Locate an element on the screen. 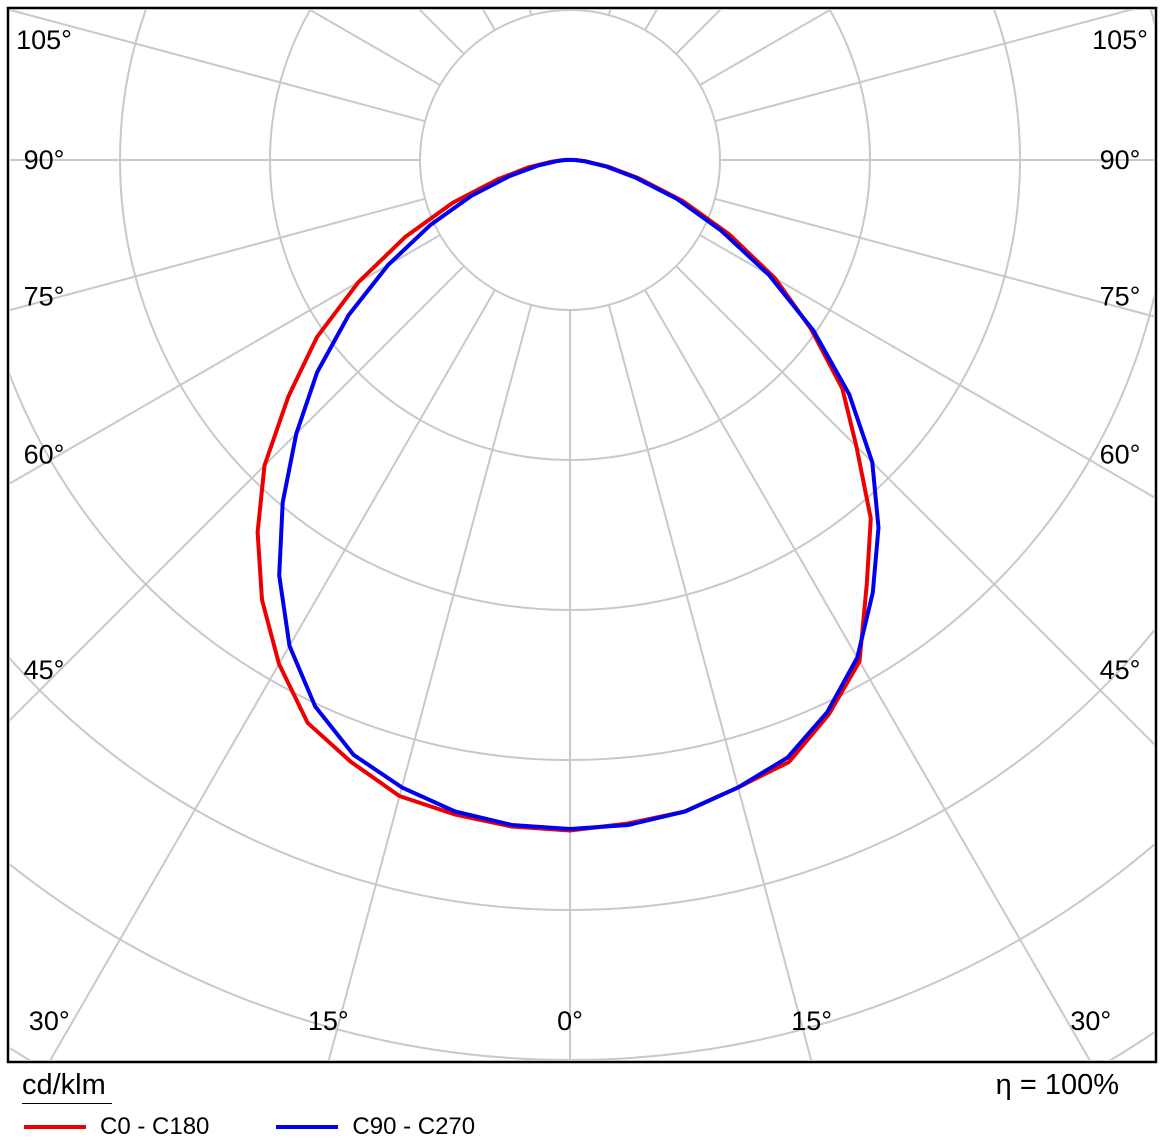 The width and height of the screenshot is (1164, 1140). footer-top-row: cd/klm η = 100% is located at coordinates (582, 1085).